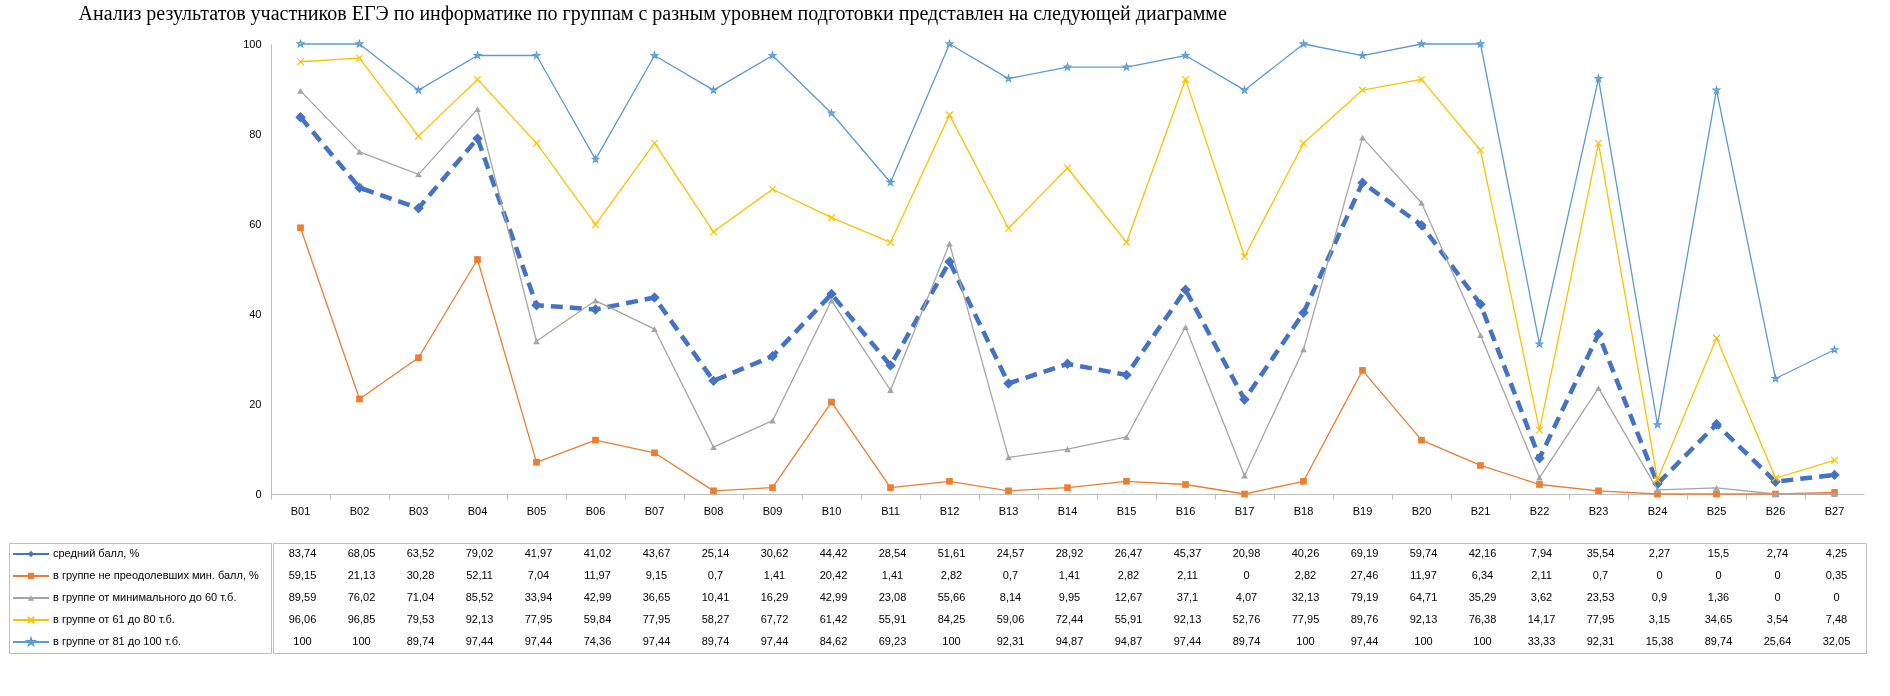 The image size is (1890, 696). I want to click on x-tick-label: B17, so click(1244, 510).